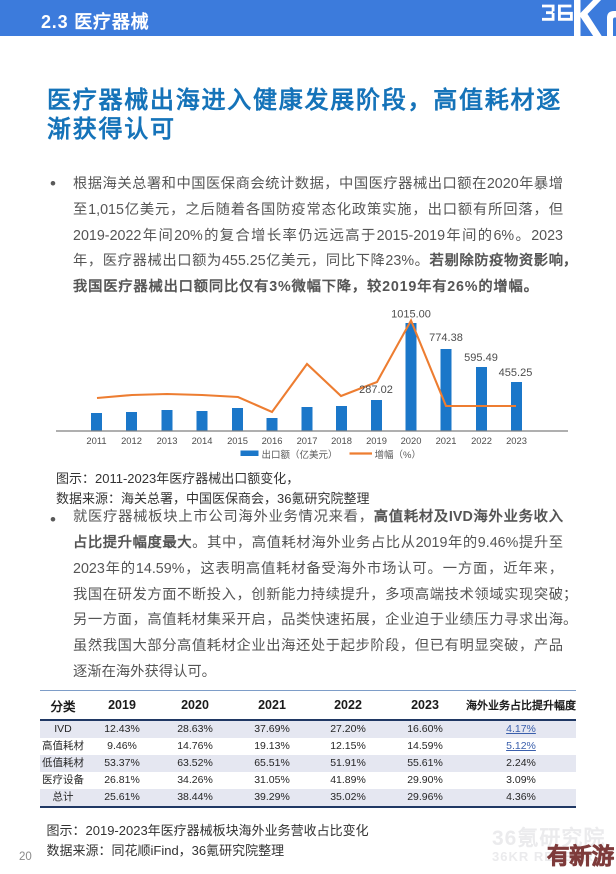 The image size is (616, 874). Describe the element at coordinates (516, 440) in the screenshot. I see `svg-text: 2023` at that location.